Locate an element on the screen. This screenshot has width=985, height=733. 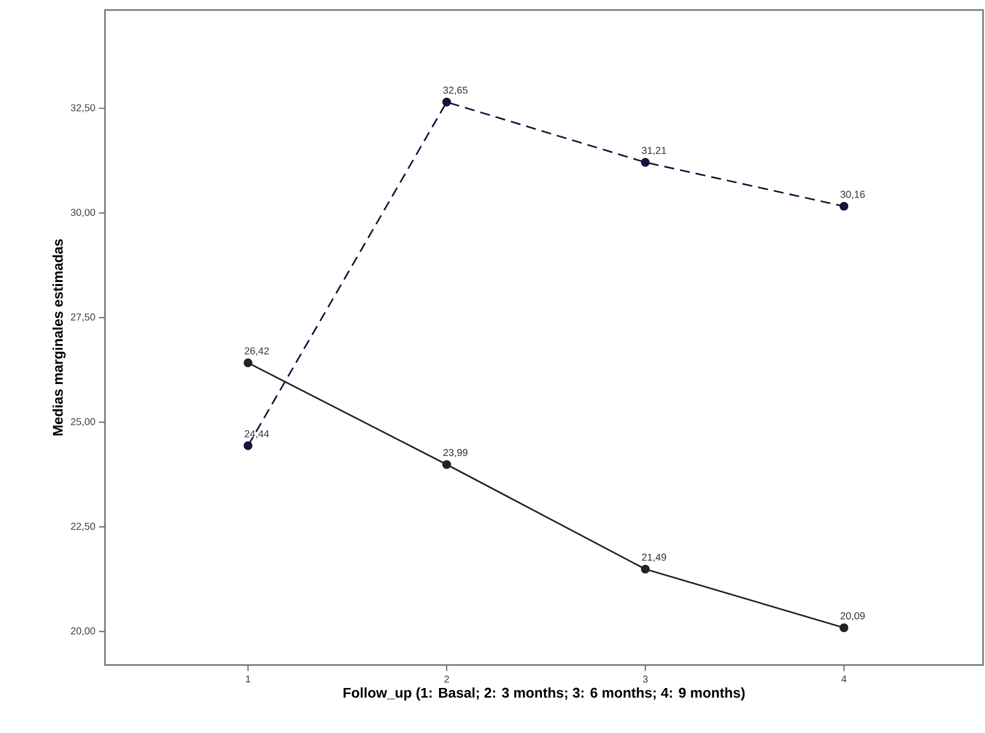
y-tick-label: 20,00 is located at coordinates (83, 631).